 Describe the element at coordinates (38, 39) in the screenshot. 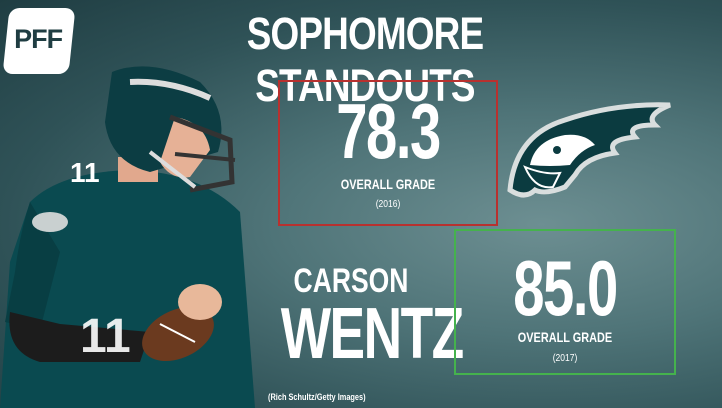

I see `pff-logo-text: PFF` at that location.